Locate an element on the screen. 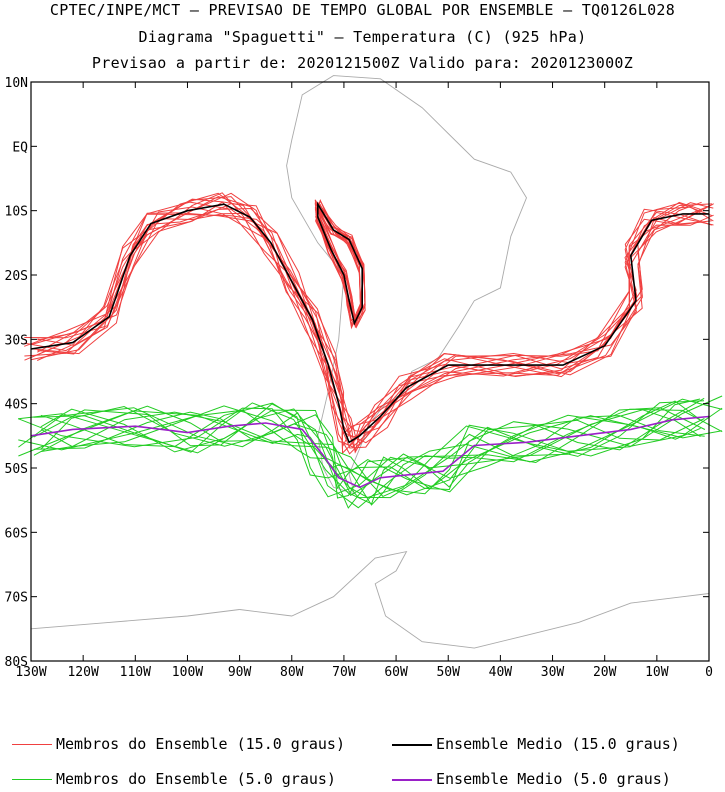 The width and height of the screenshot is (725, 792). legend-members-5: Membros do Ensemble (5.0 graus) is located at coordinates (174, 779).